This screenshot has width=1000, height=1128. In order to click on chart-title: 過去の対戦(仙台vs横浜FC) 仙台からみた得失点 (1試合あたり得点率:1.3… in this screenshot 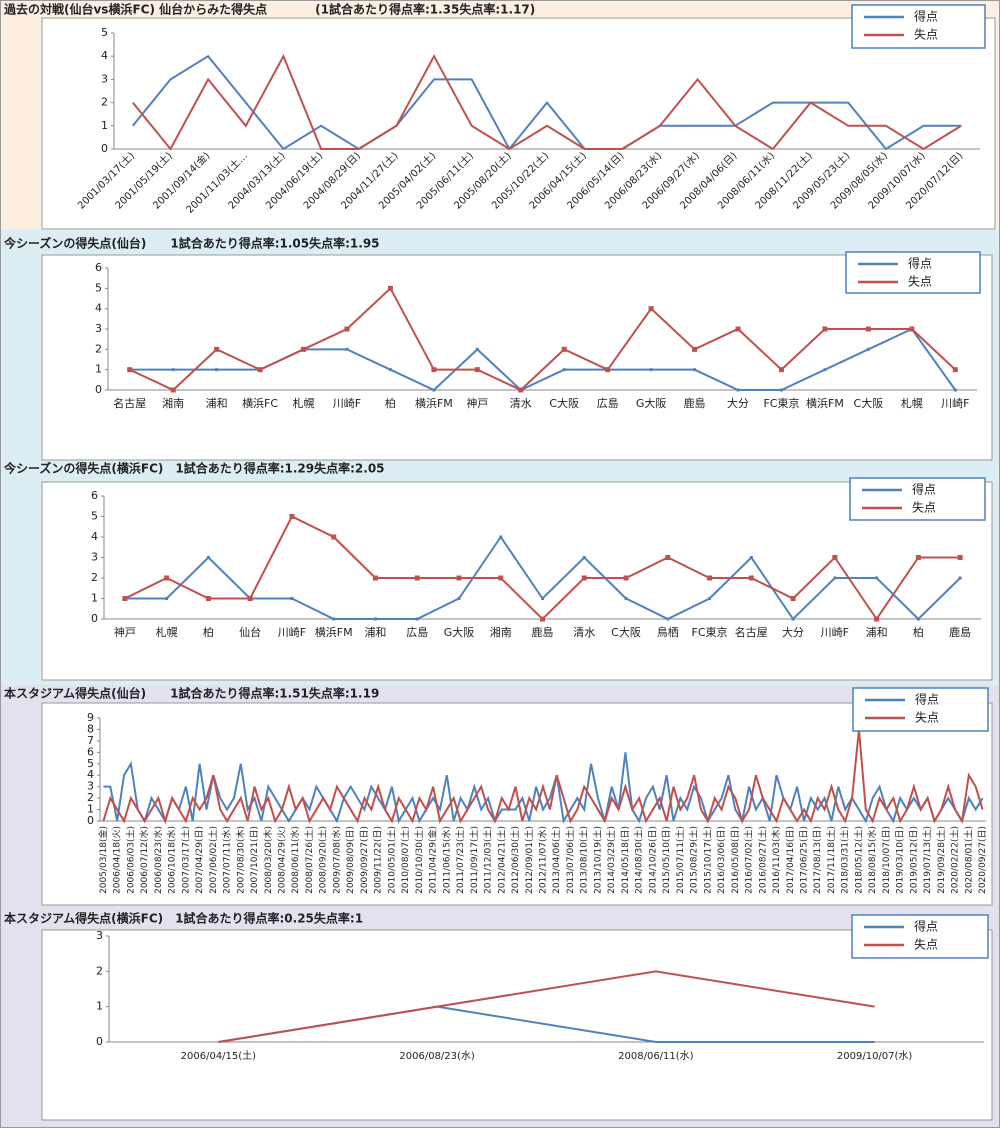, I will do `click(269, 9)`.